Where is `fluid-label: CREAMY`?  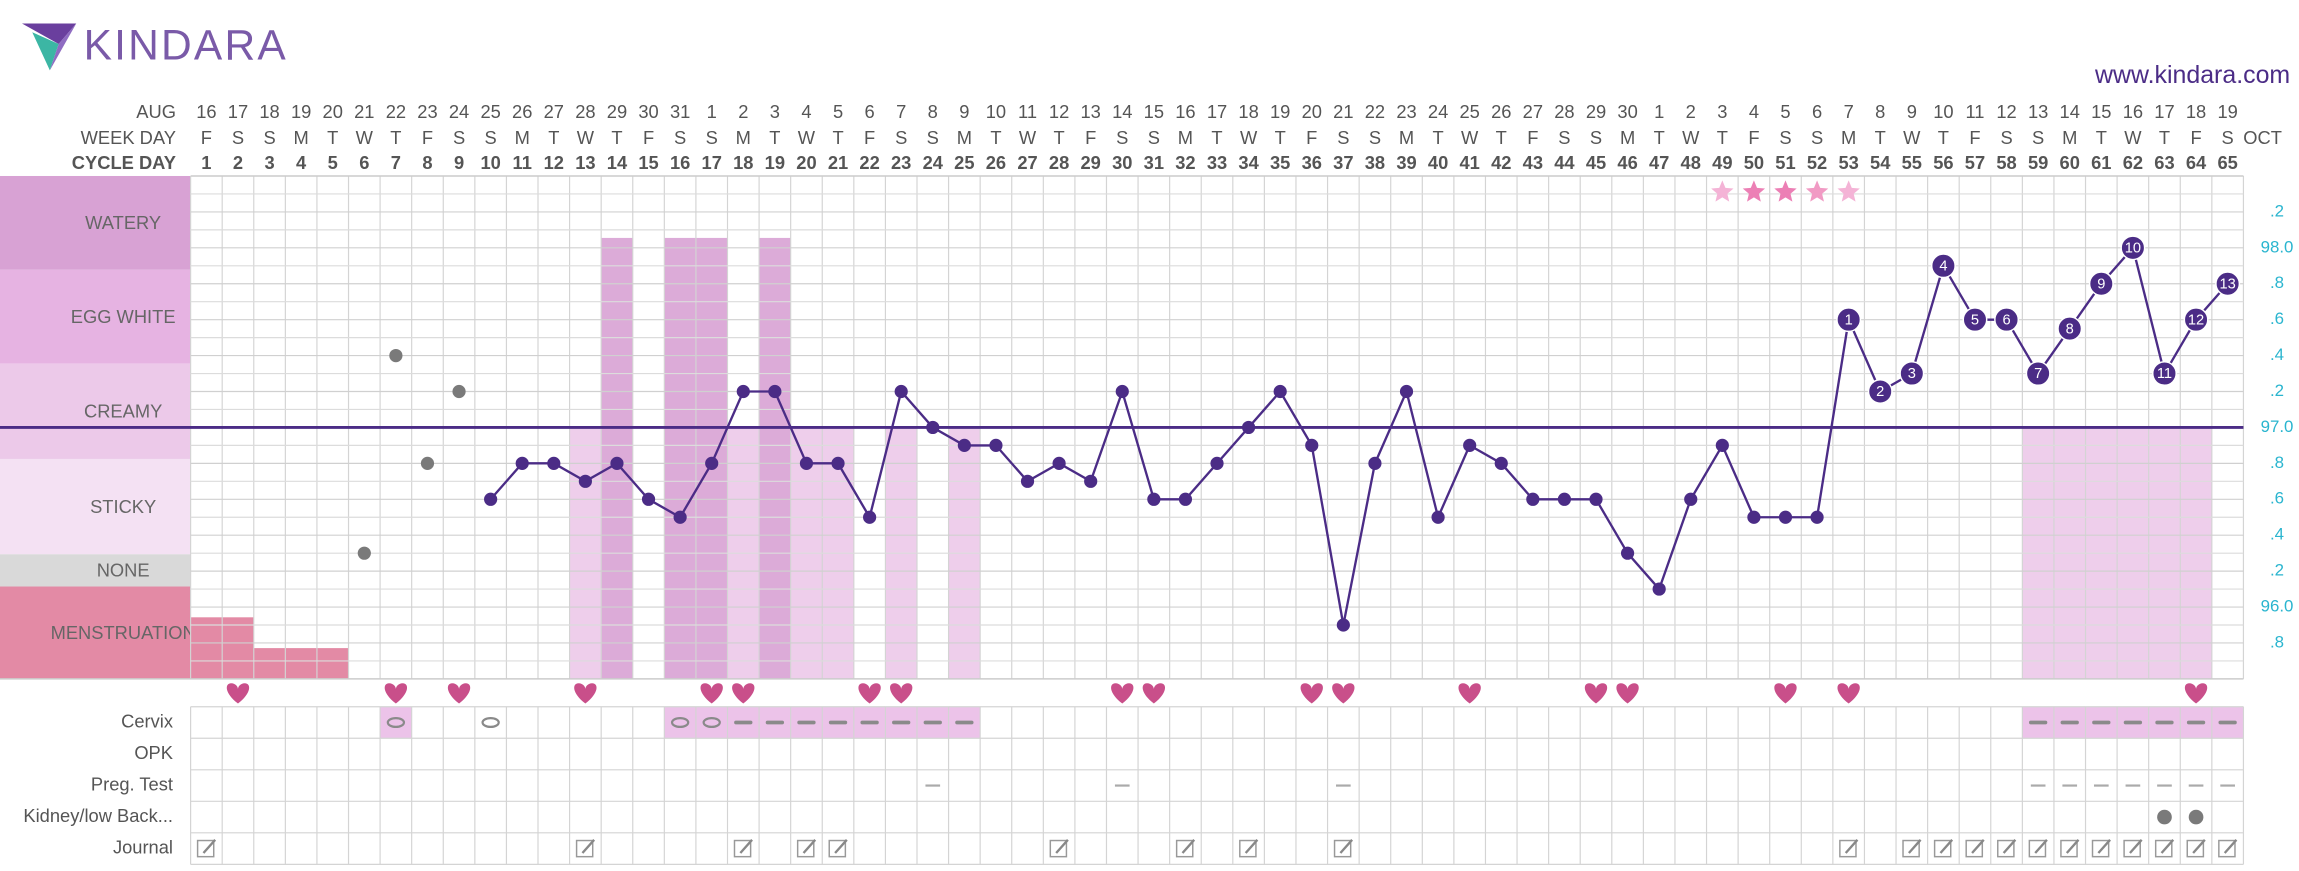 fluid-label: CREAMY is located at coordinates (123, 411).